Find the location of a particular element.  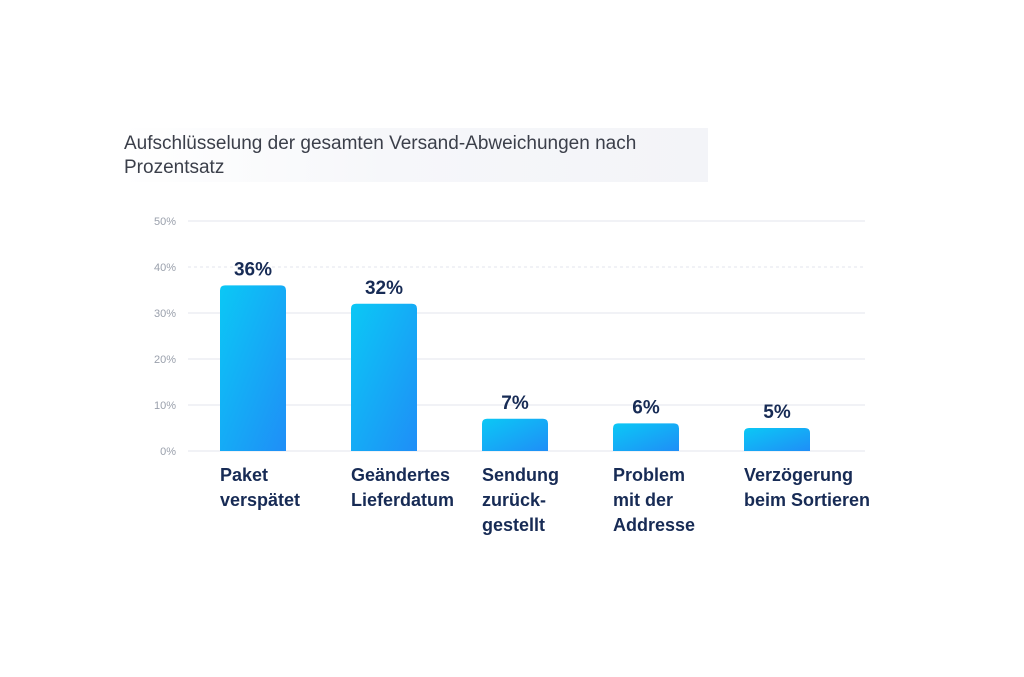

category-label-2: Sendung zurück-gestellt is located at coordinates (520, 500).